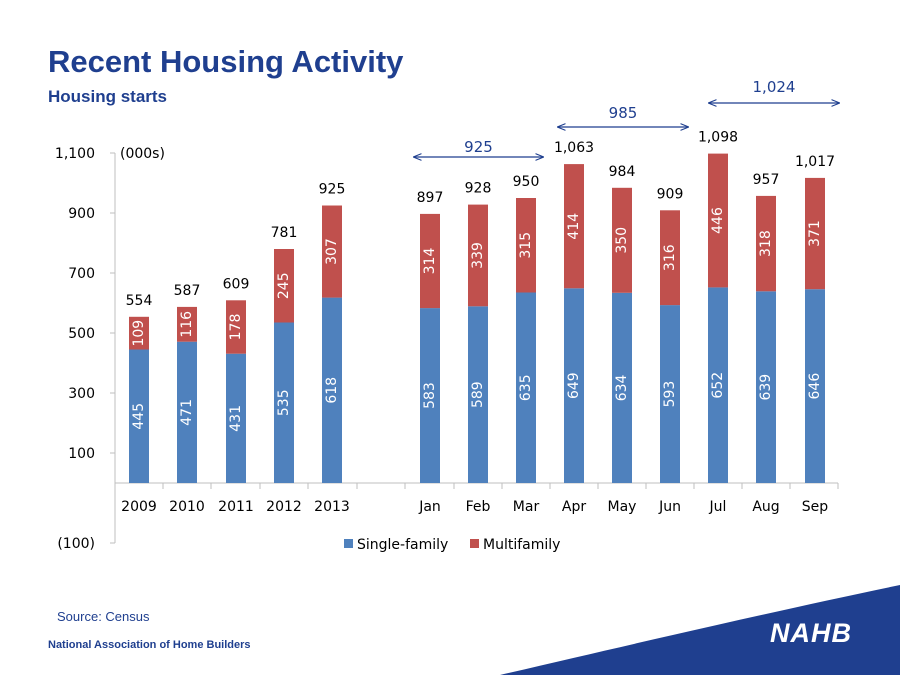 The image size is (900, 675). I want to click on data-label-total: 781, so click(284, 233).